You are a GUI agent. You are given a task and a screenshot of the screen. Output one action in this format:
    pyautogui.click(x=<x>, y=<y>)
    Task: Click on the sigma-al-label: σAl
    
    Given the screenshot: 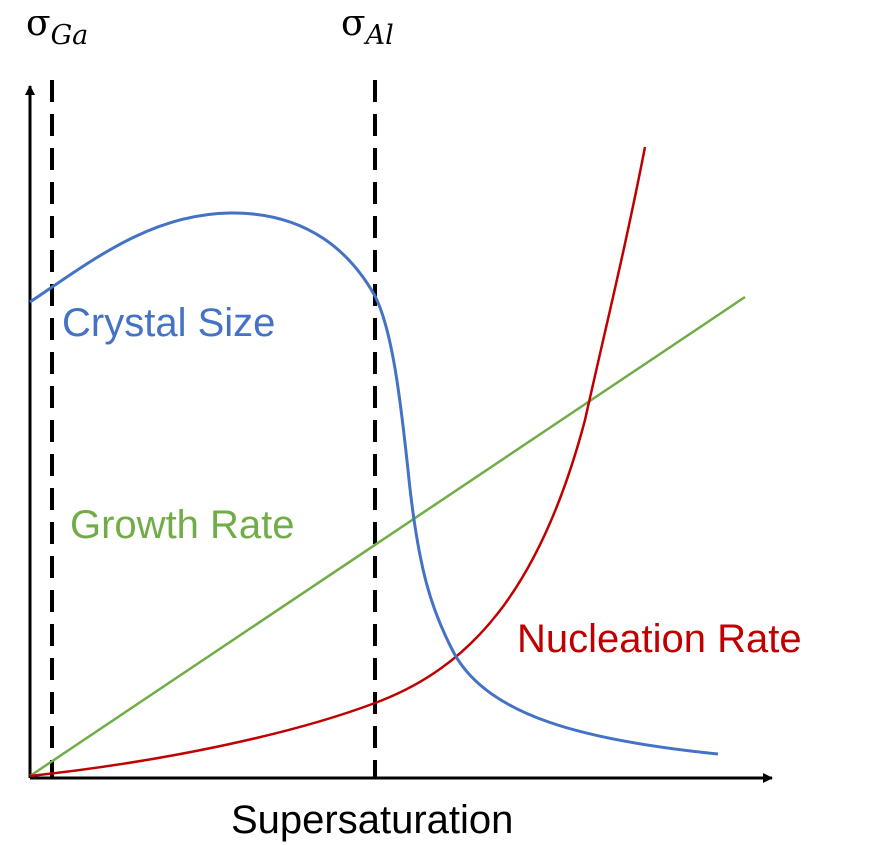 What is the action you would take?
    pyautogui.click(x=367, y=27)
    